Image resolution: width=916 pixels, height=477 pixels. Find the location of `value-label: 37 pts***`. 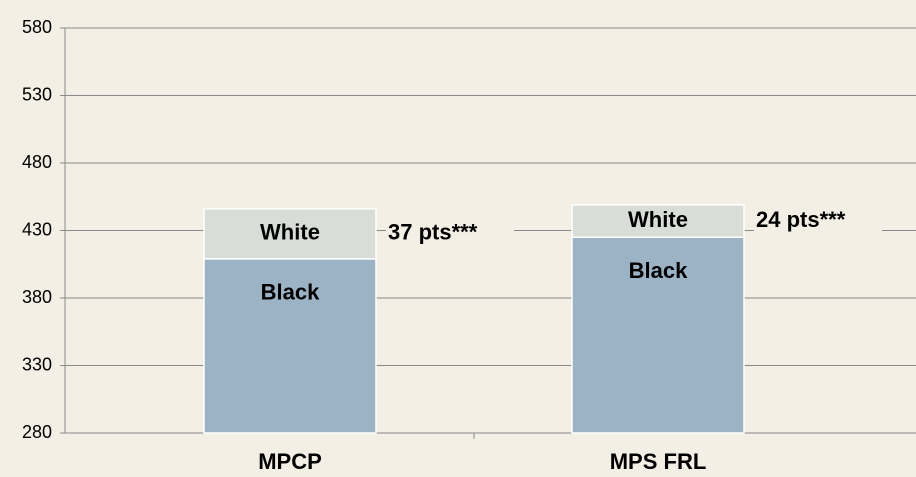

value-label: 37 pts*** is located at coordinates (433, 232).